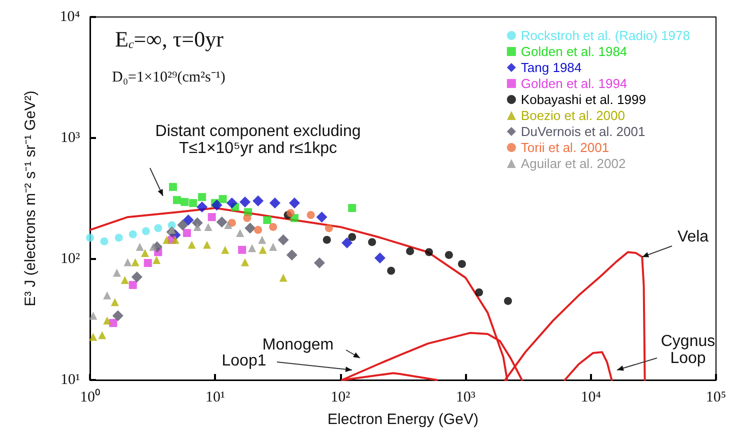  Describe the element at coordinates (565, 147) in the screenshot. I see `legend-label: Torii et al. 2001` at that location.